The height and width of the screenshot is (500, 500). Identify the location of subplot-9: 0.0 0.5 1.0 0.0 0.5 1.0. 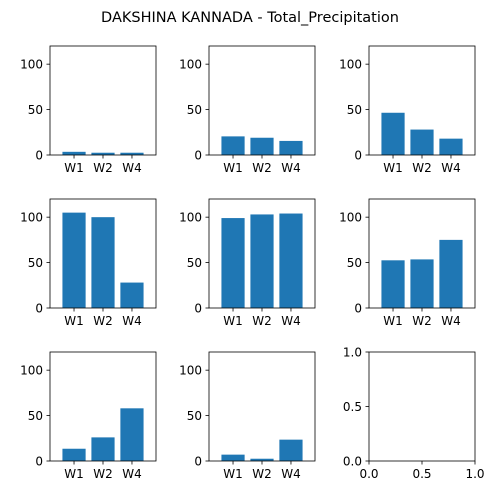
(414, 413).